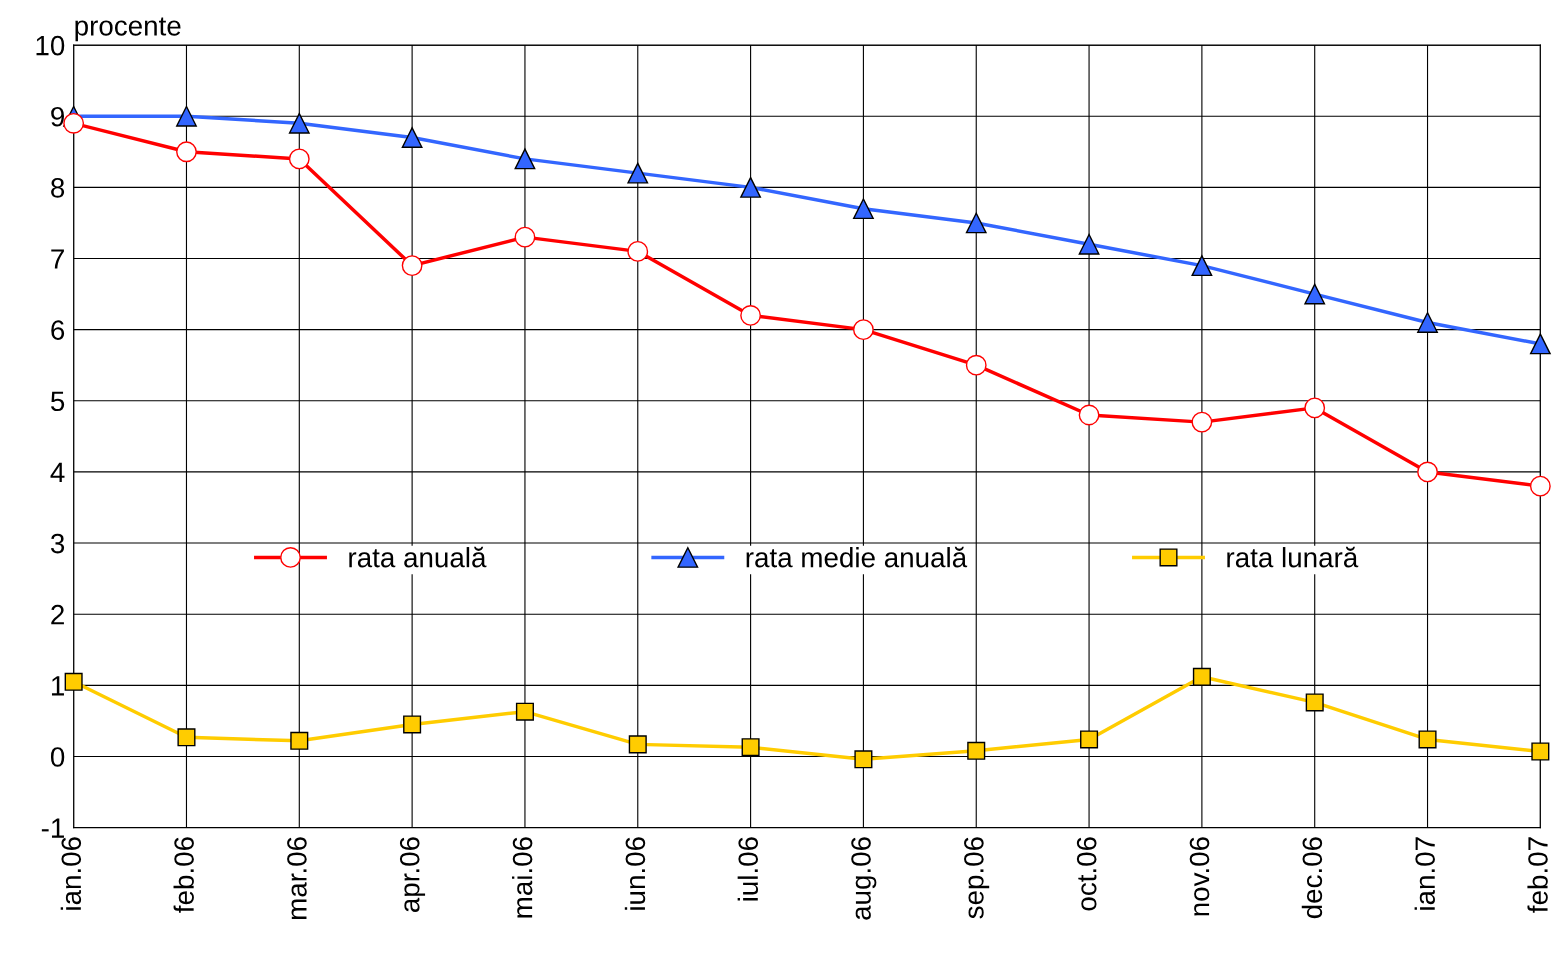 The image size is (1567, 959). I want to click on x-tick-label: feb.06, so click(183, 875).